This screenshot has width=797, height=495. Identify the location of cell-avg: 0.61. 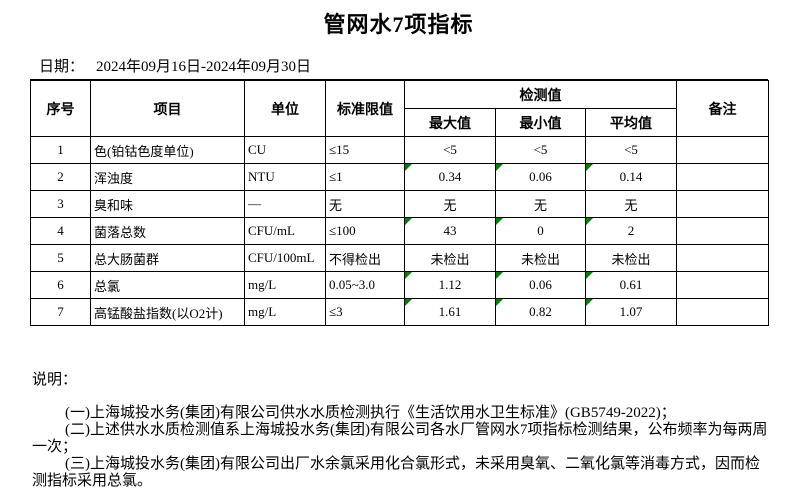
(631, 285).